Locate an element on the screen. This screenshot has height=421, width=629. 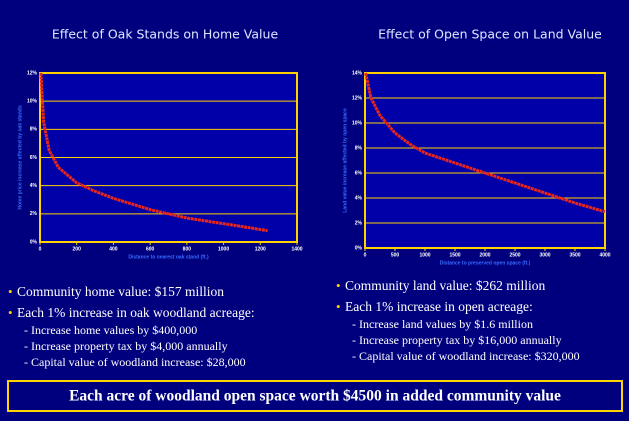
sub-bullet: - Increase home values by $400,000 is located at coordinates (110, 330).